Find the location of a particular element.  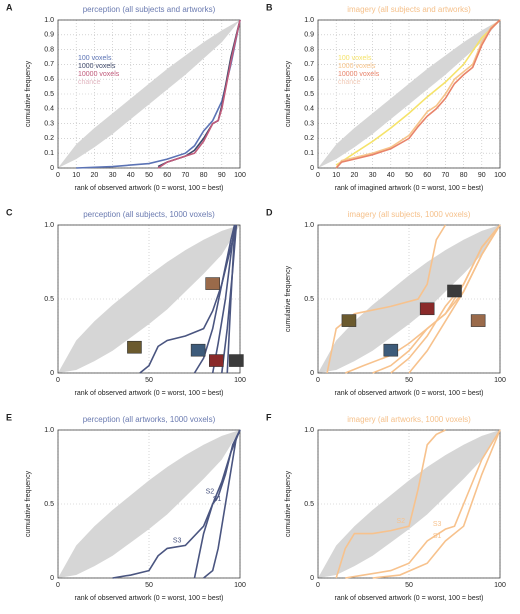

series-label: S1 is located at coordinates (217, 499).